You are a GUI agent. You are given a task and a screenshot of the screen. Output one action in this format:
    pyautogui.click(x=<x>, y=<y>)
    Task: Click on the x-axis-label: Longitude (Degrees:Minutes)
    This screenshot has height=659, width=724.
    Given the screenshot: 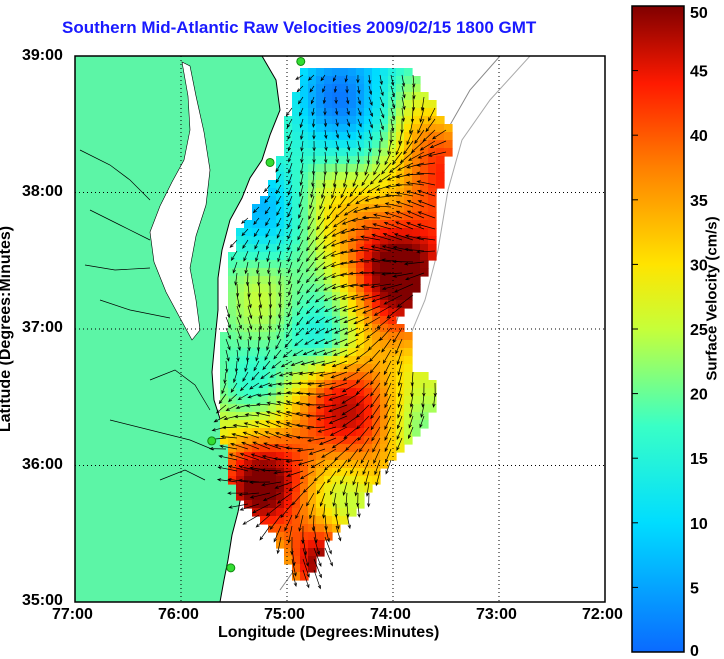 What is the action you would take?
    pyautogui.click(x=329, y=632)
    